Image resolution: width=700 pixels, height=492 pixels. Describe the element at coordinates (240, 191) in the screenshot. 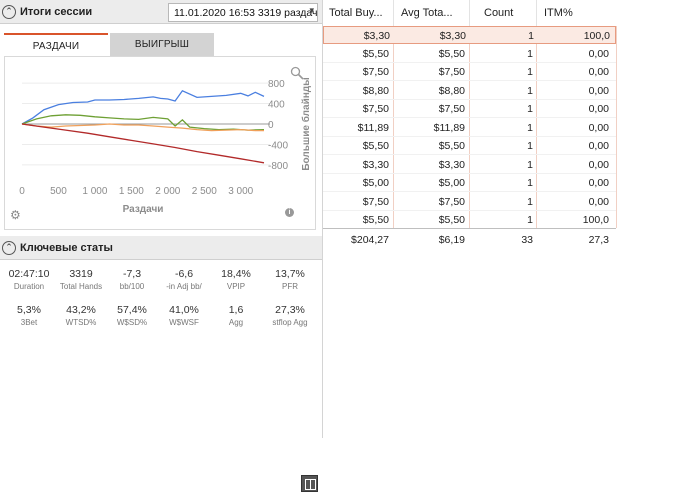

I see `x-tick-label: 3 000` at that location.